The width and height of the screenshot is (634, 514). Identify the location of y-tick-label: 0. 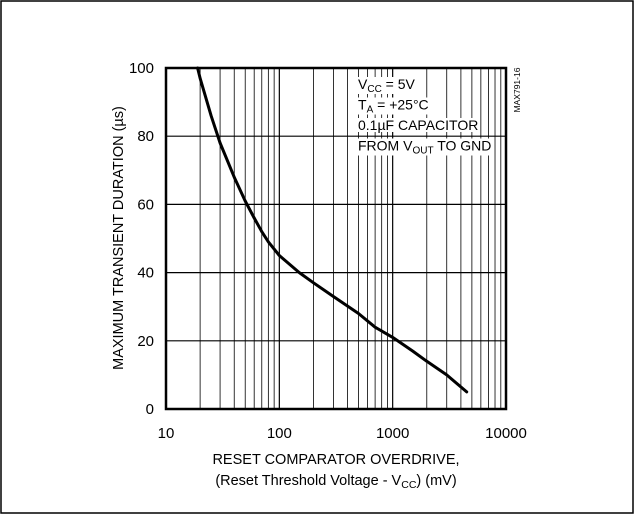
(150, 409).